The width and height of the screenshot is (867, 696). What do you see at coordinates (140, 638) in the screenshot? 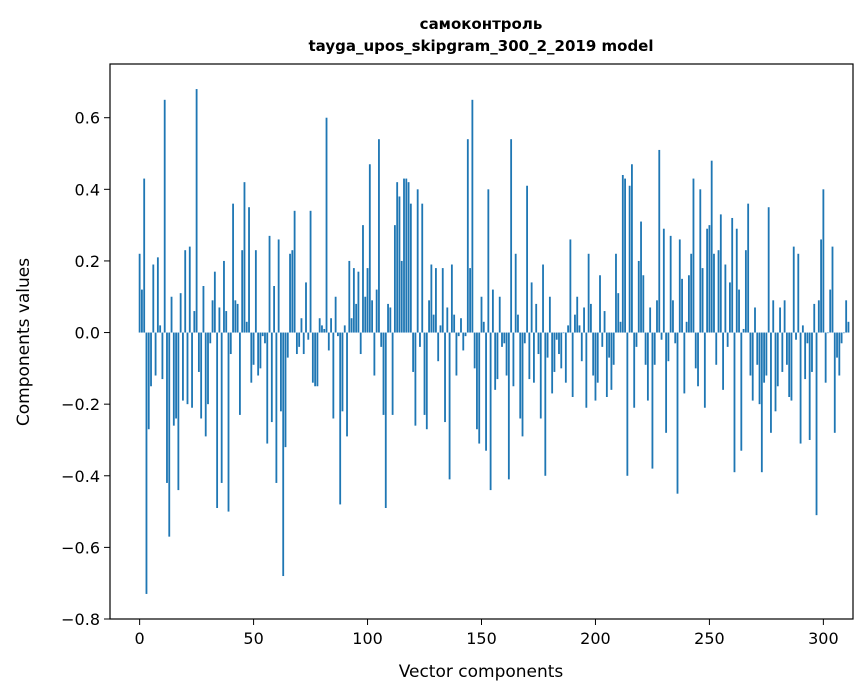
I see `x-tick-label: 0` at bounding box center [140, 638].